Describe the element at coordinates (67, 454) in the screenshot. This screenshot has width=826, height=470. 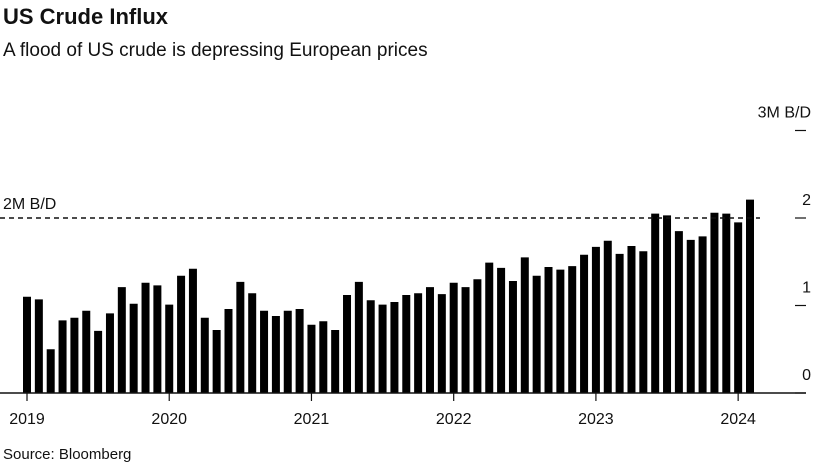
I see `source: Source: Bloomberg` at that location.